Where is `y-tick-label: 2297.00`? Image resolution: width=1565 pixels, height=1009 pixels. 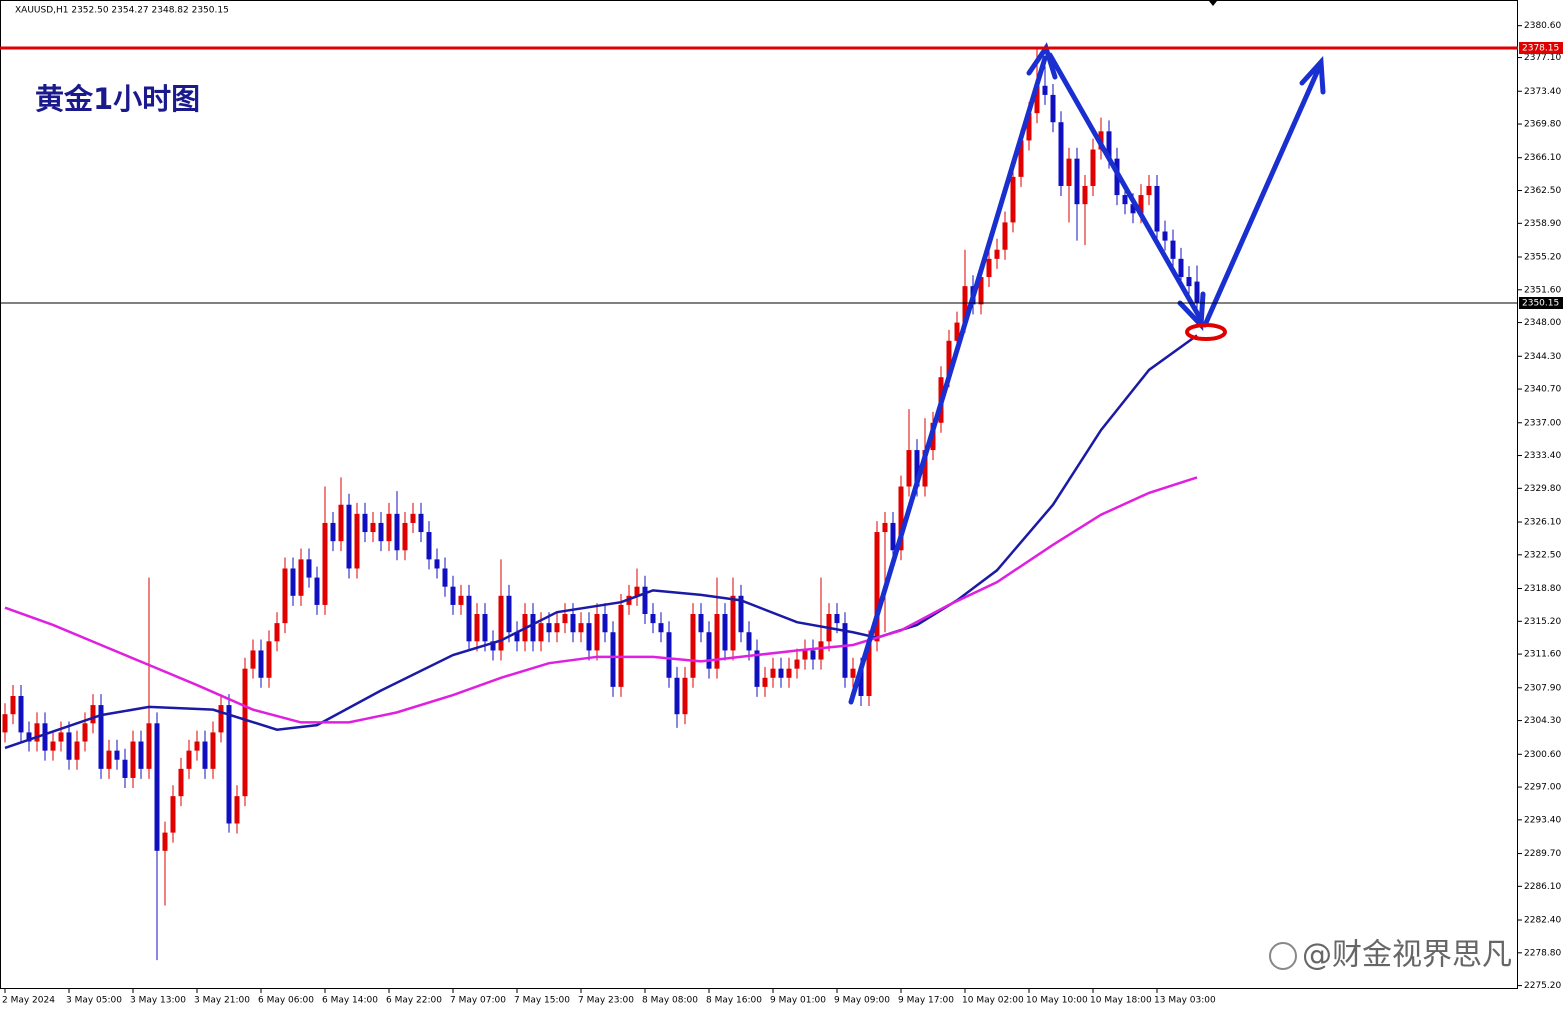
y-tick-label: 2297.00 is located at coordinates (1542, 788).